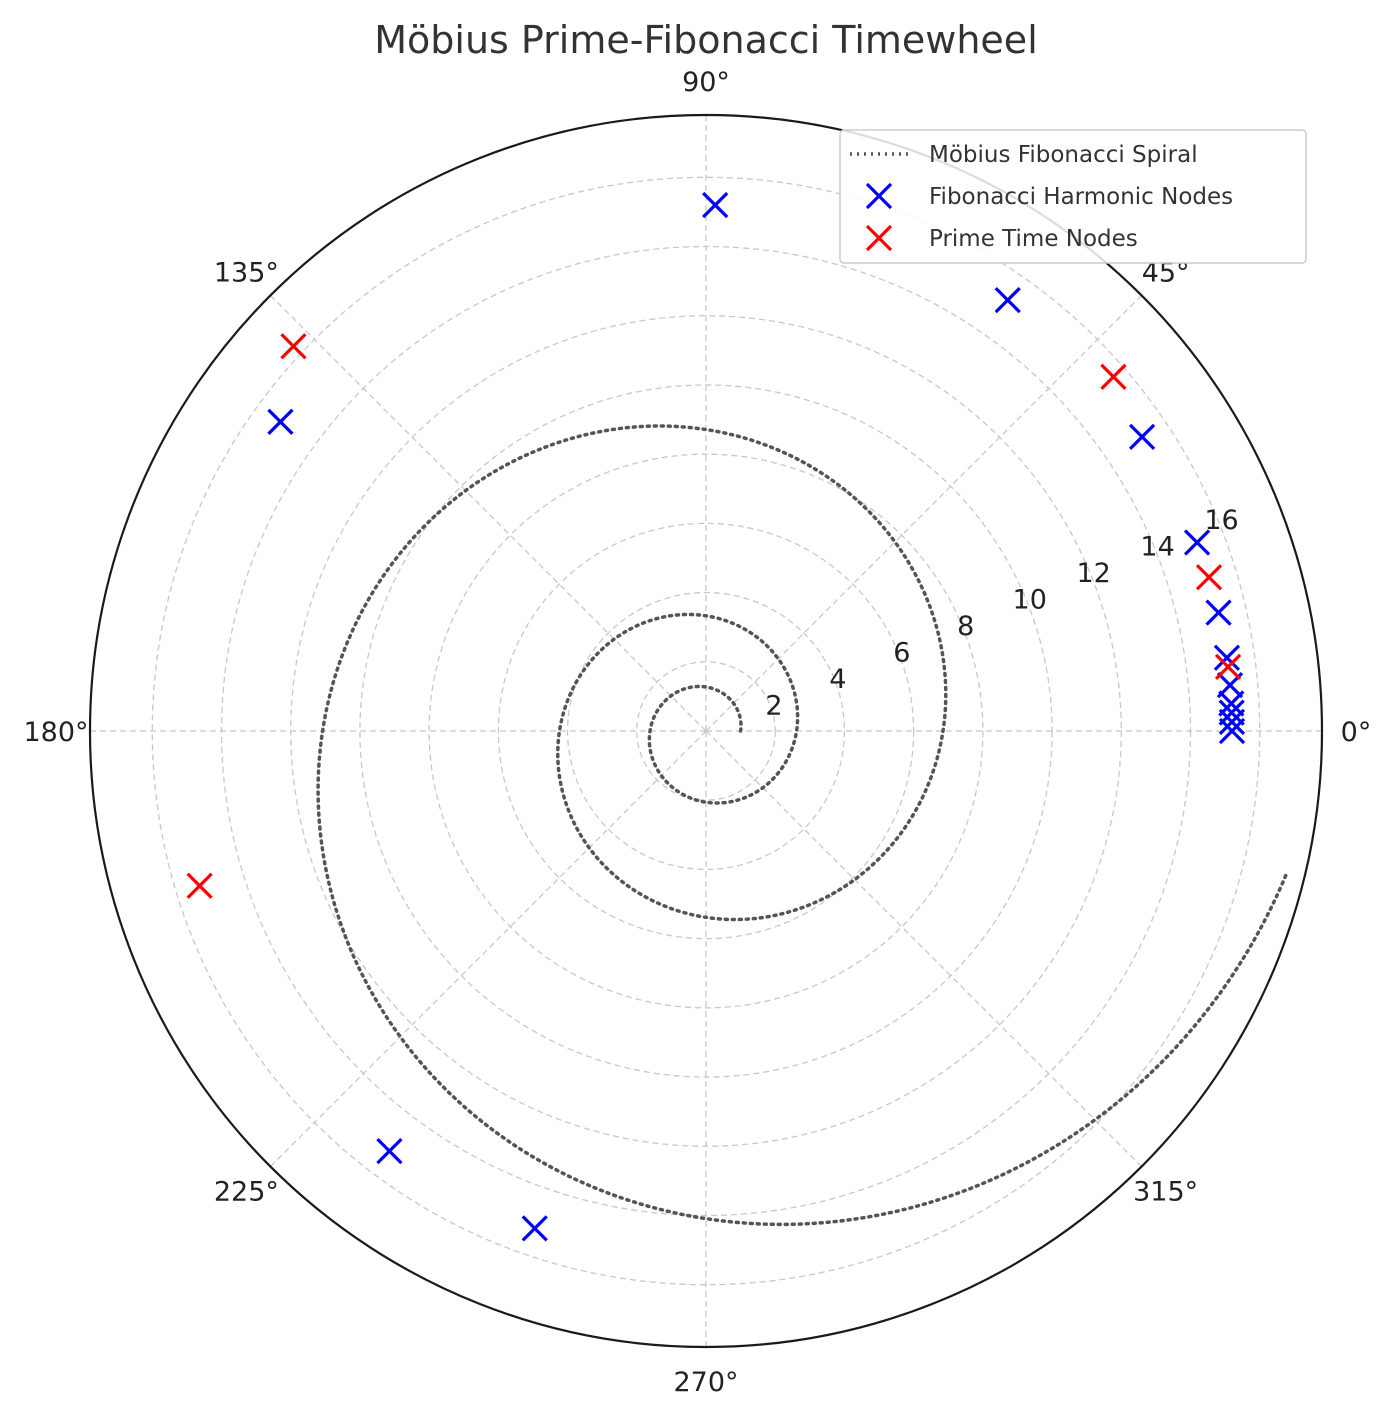 The width and height of the screenshot is (1389, 1414). Describe the element at coordinates (705, 1382) in the screenshot. I see `angle-tick-label: 270°` at that location.